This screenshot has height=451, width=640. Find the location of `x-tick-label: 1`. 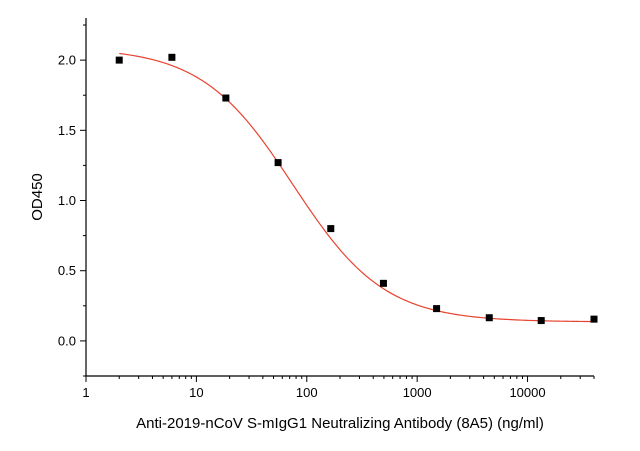

x-tick-label: 1 is located at coordinates (85, 392).